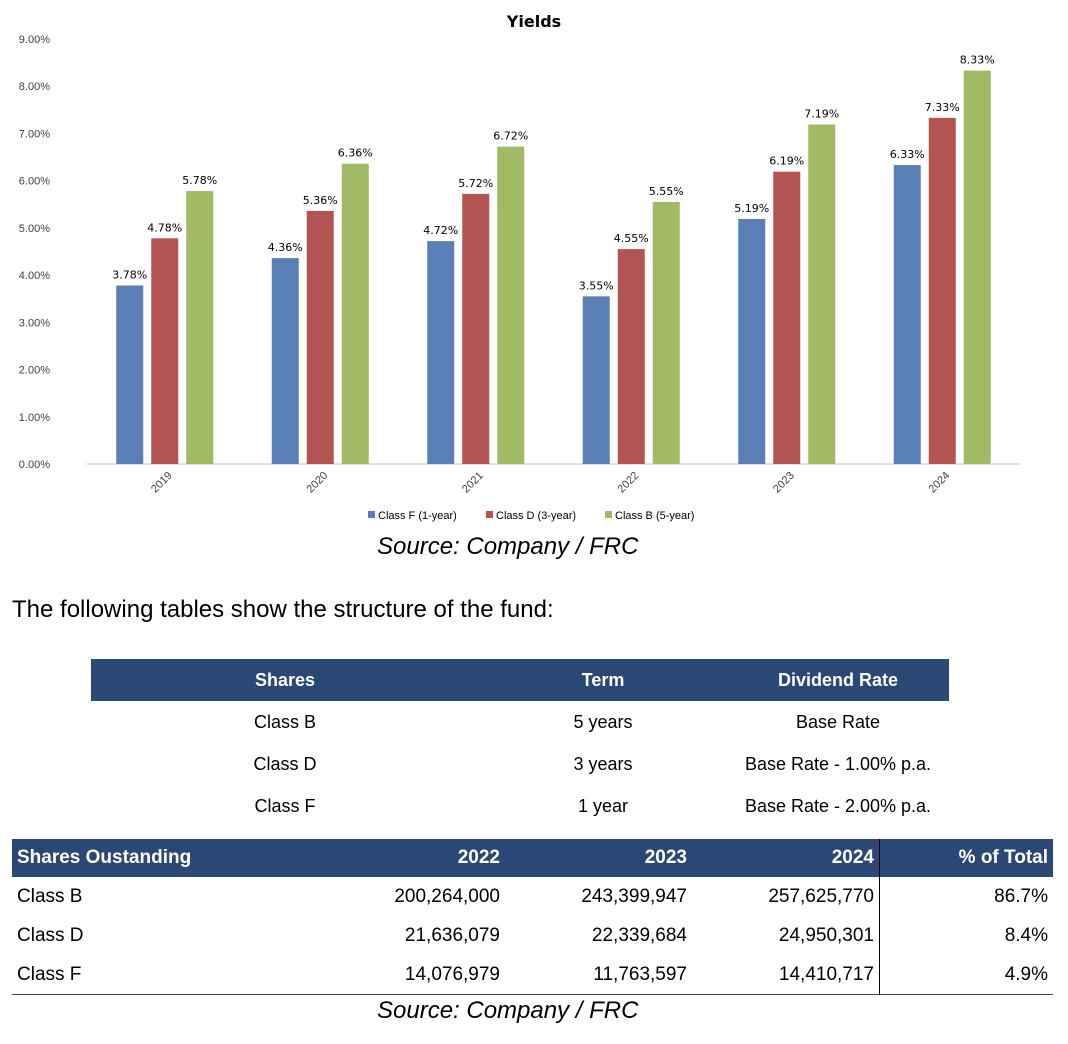  What do you see at coordinates (508, 1010) in the screenshot?
I see `table-source-caption: Source: Company / FRC` at bounding box center [508, 1010].